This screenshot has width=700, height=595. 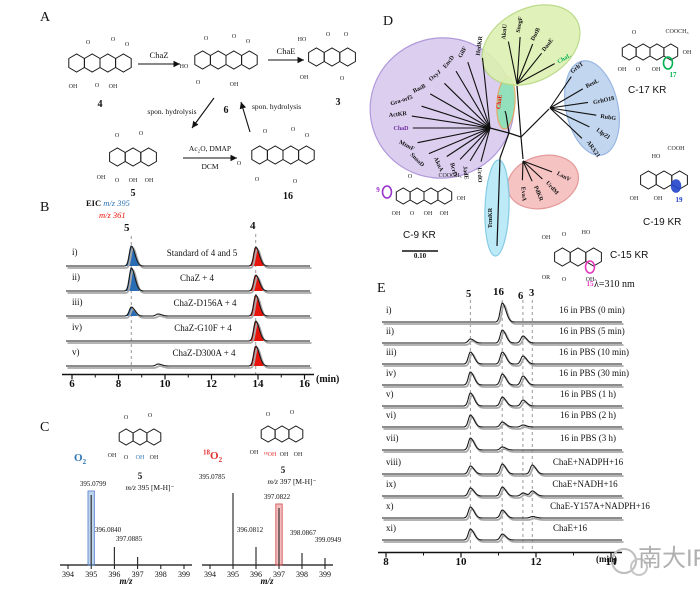 What do you see at coordinates (108, 530) in the screenshot?
I see `ms-peak-label: 396.0840` at bounding box center [108, 530].